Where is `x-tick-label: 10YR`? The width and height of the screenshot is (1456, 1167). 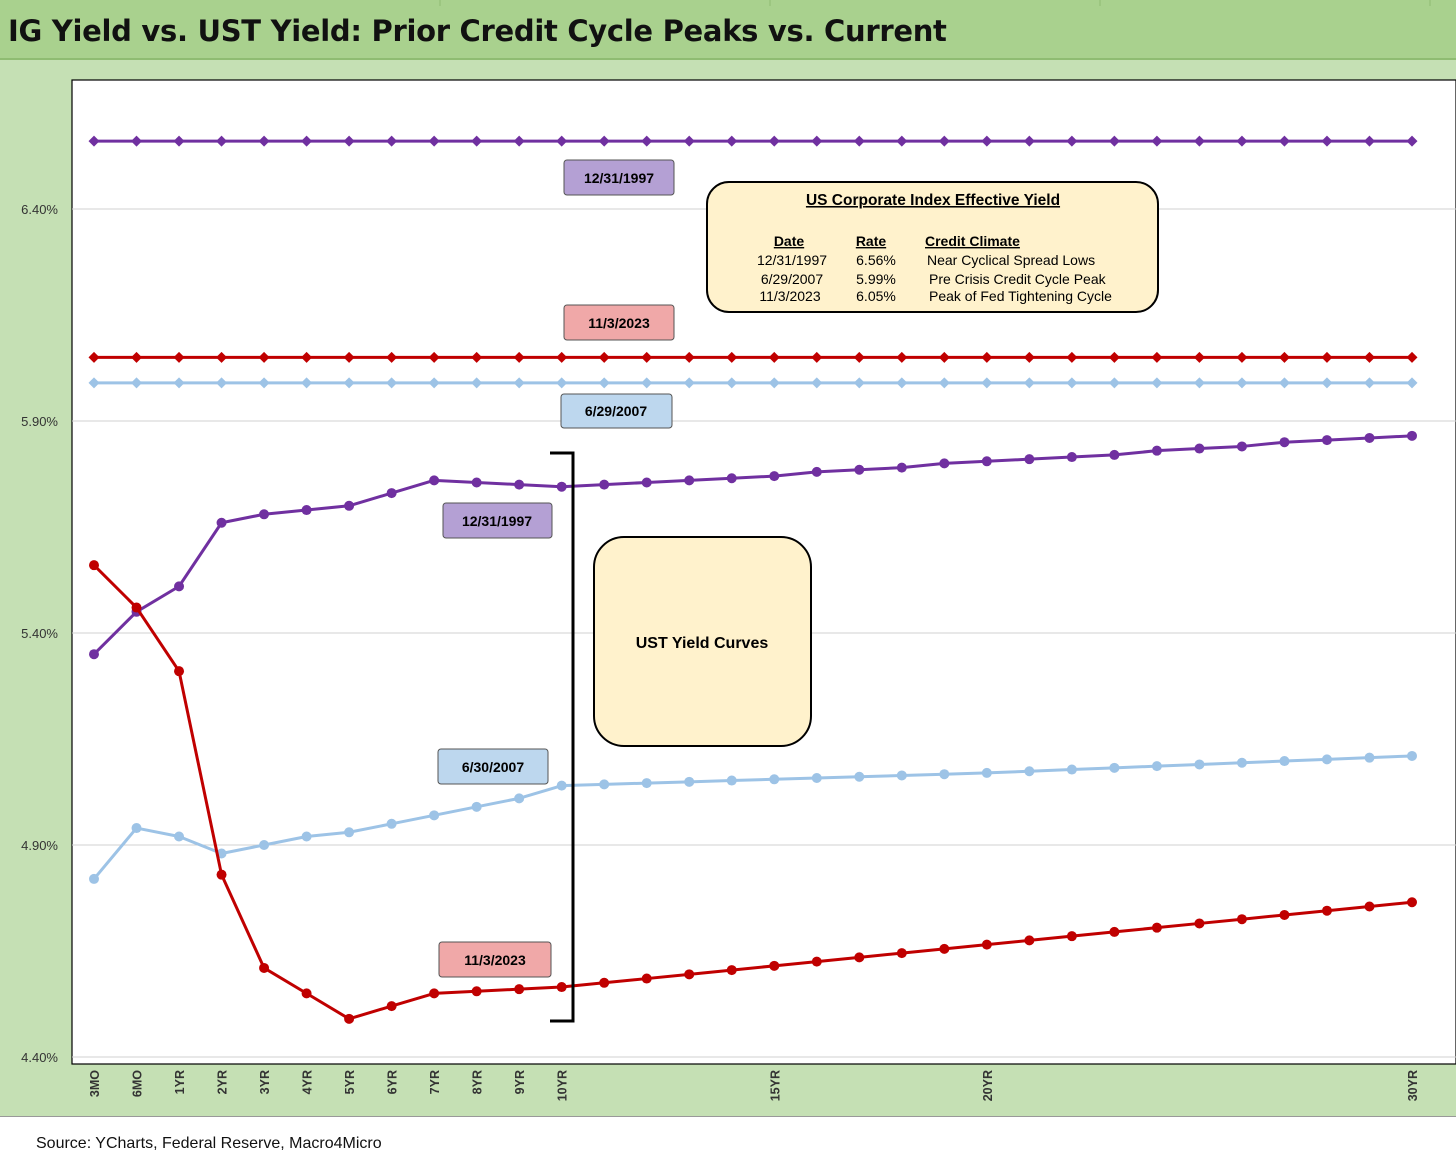
x-tick-label: 10YR is located at coordinates (563, 1085).